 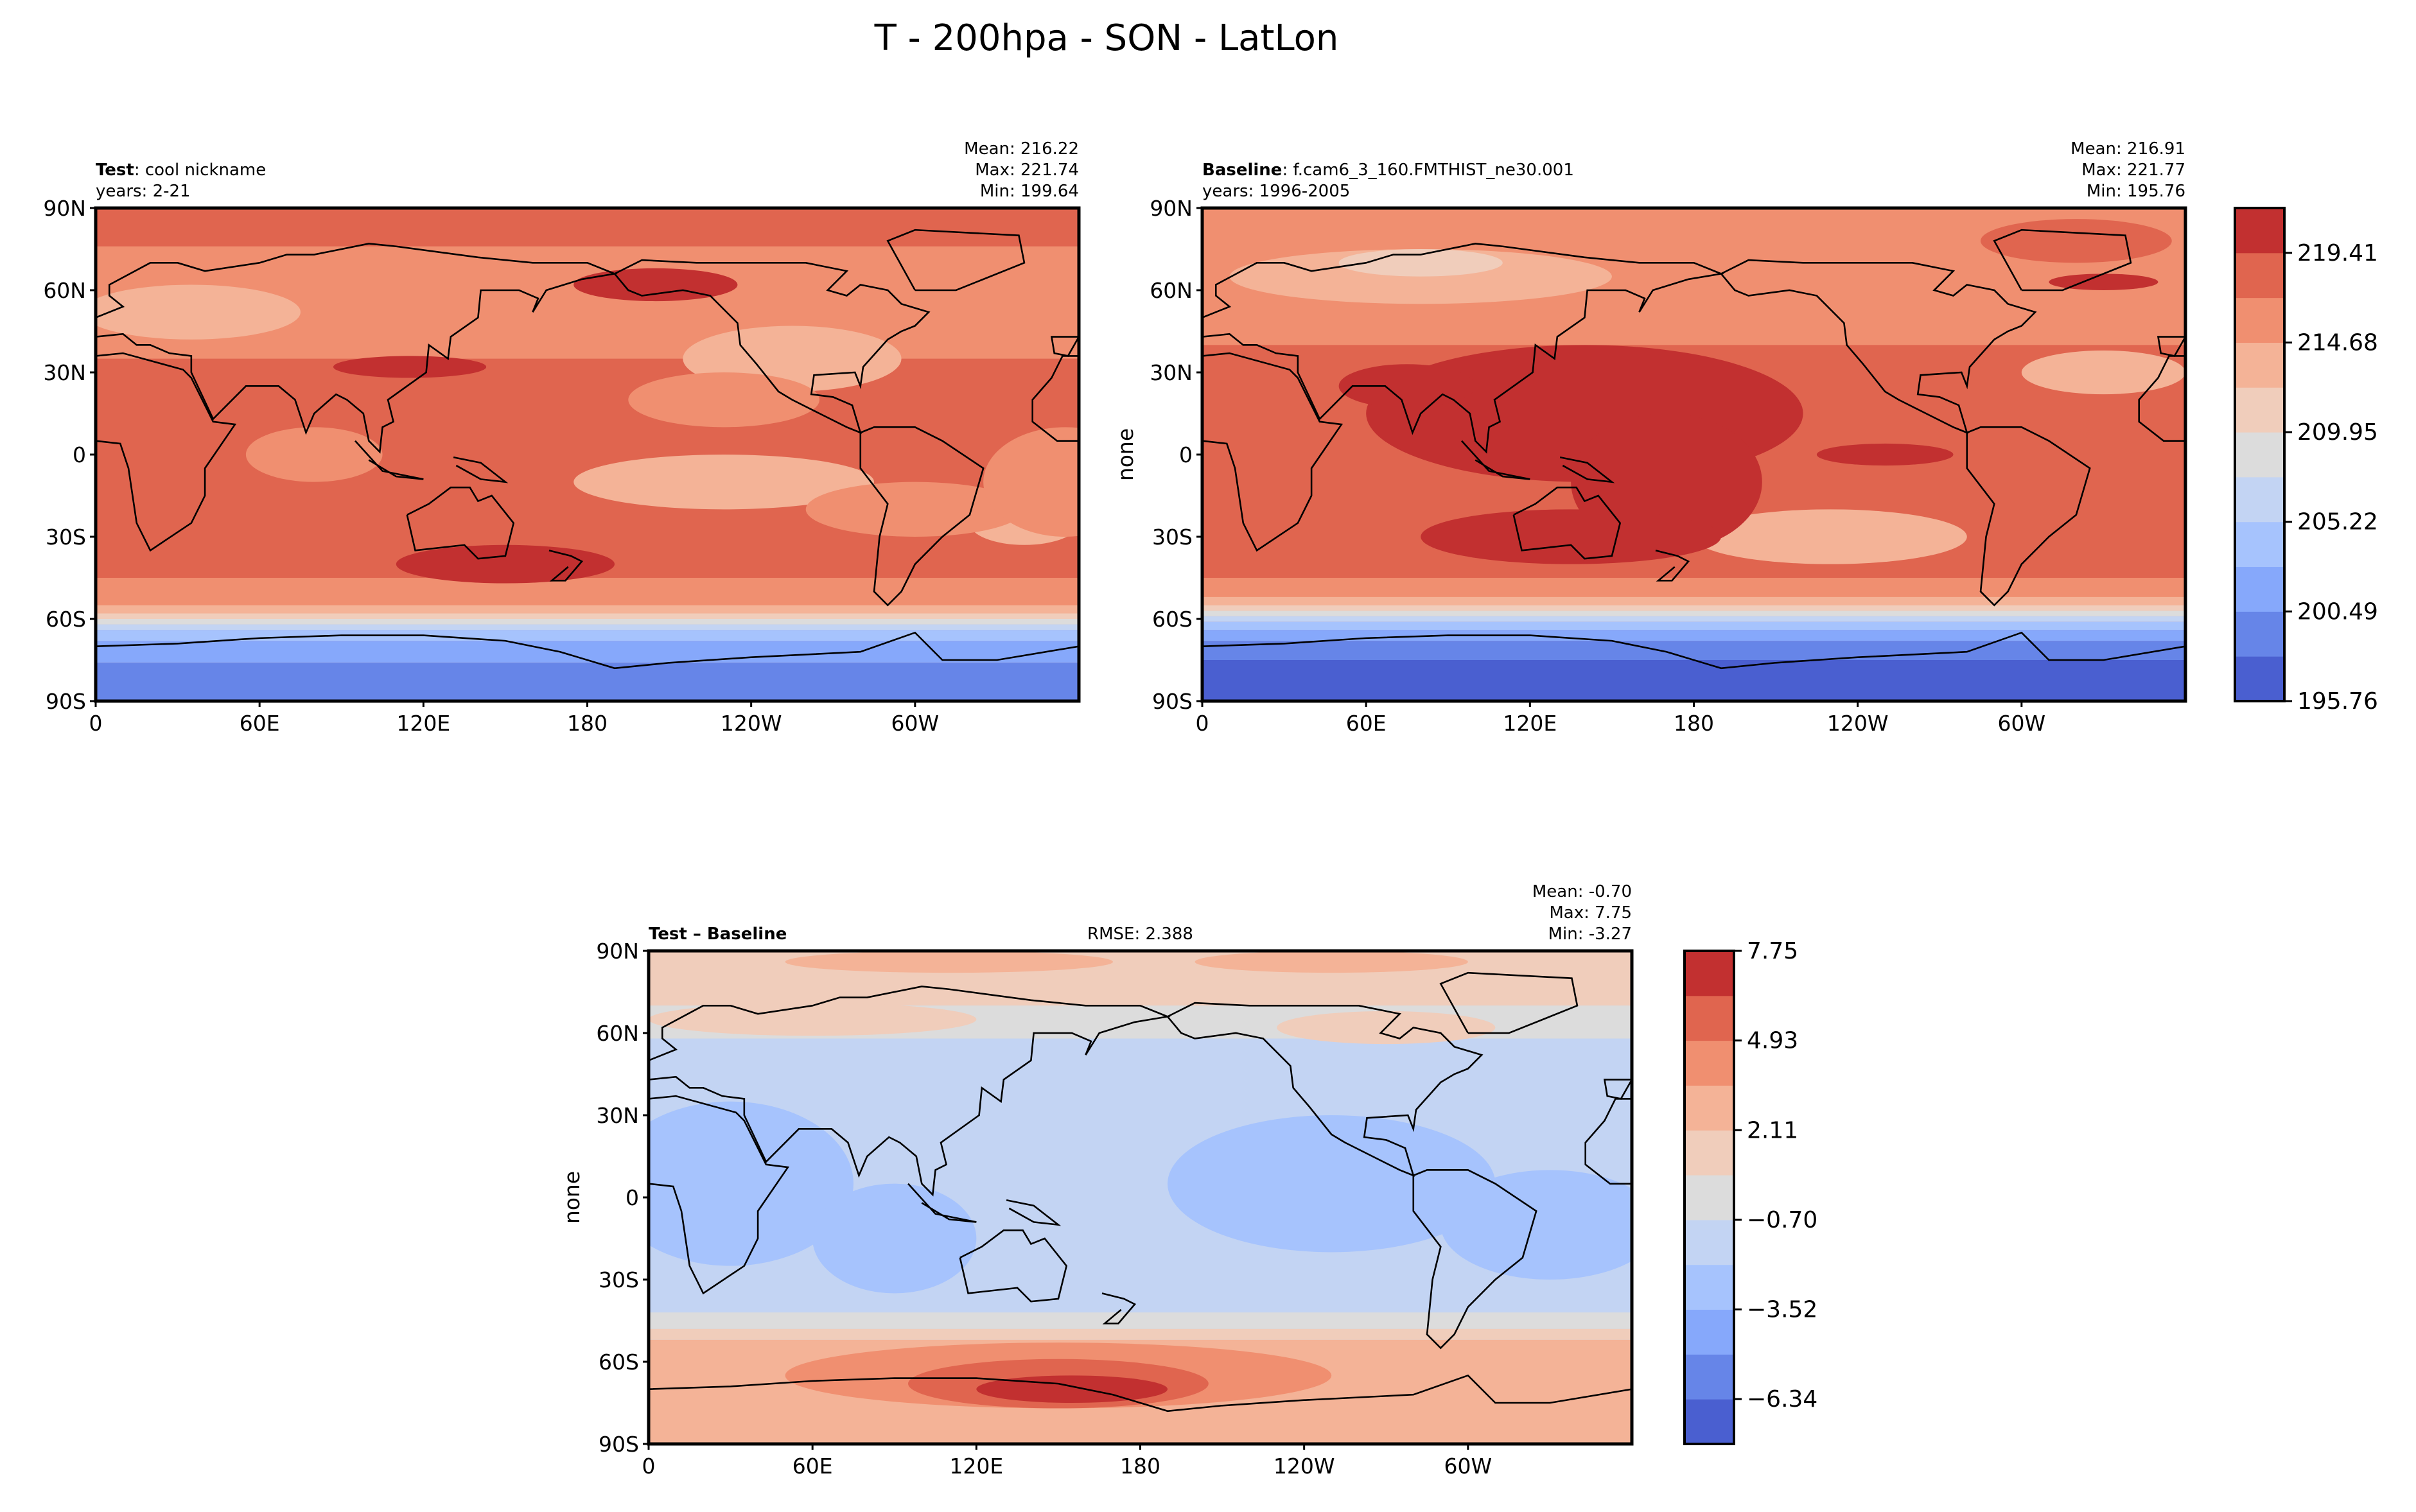 I want to click on colorbar-tick-label: 219.41, so click(x=2337, y=253).